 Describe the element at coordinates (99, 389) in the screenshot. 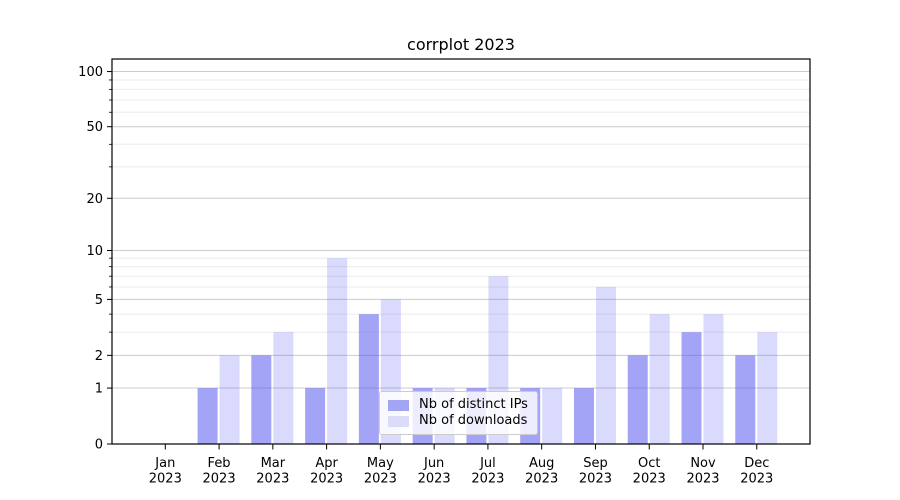

I see `y-tick-label-1: 1` at that location.